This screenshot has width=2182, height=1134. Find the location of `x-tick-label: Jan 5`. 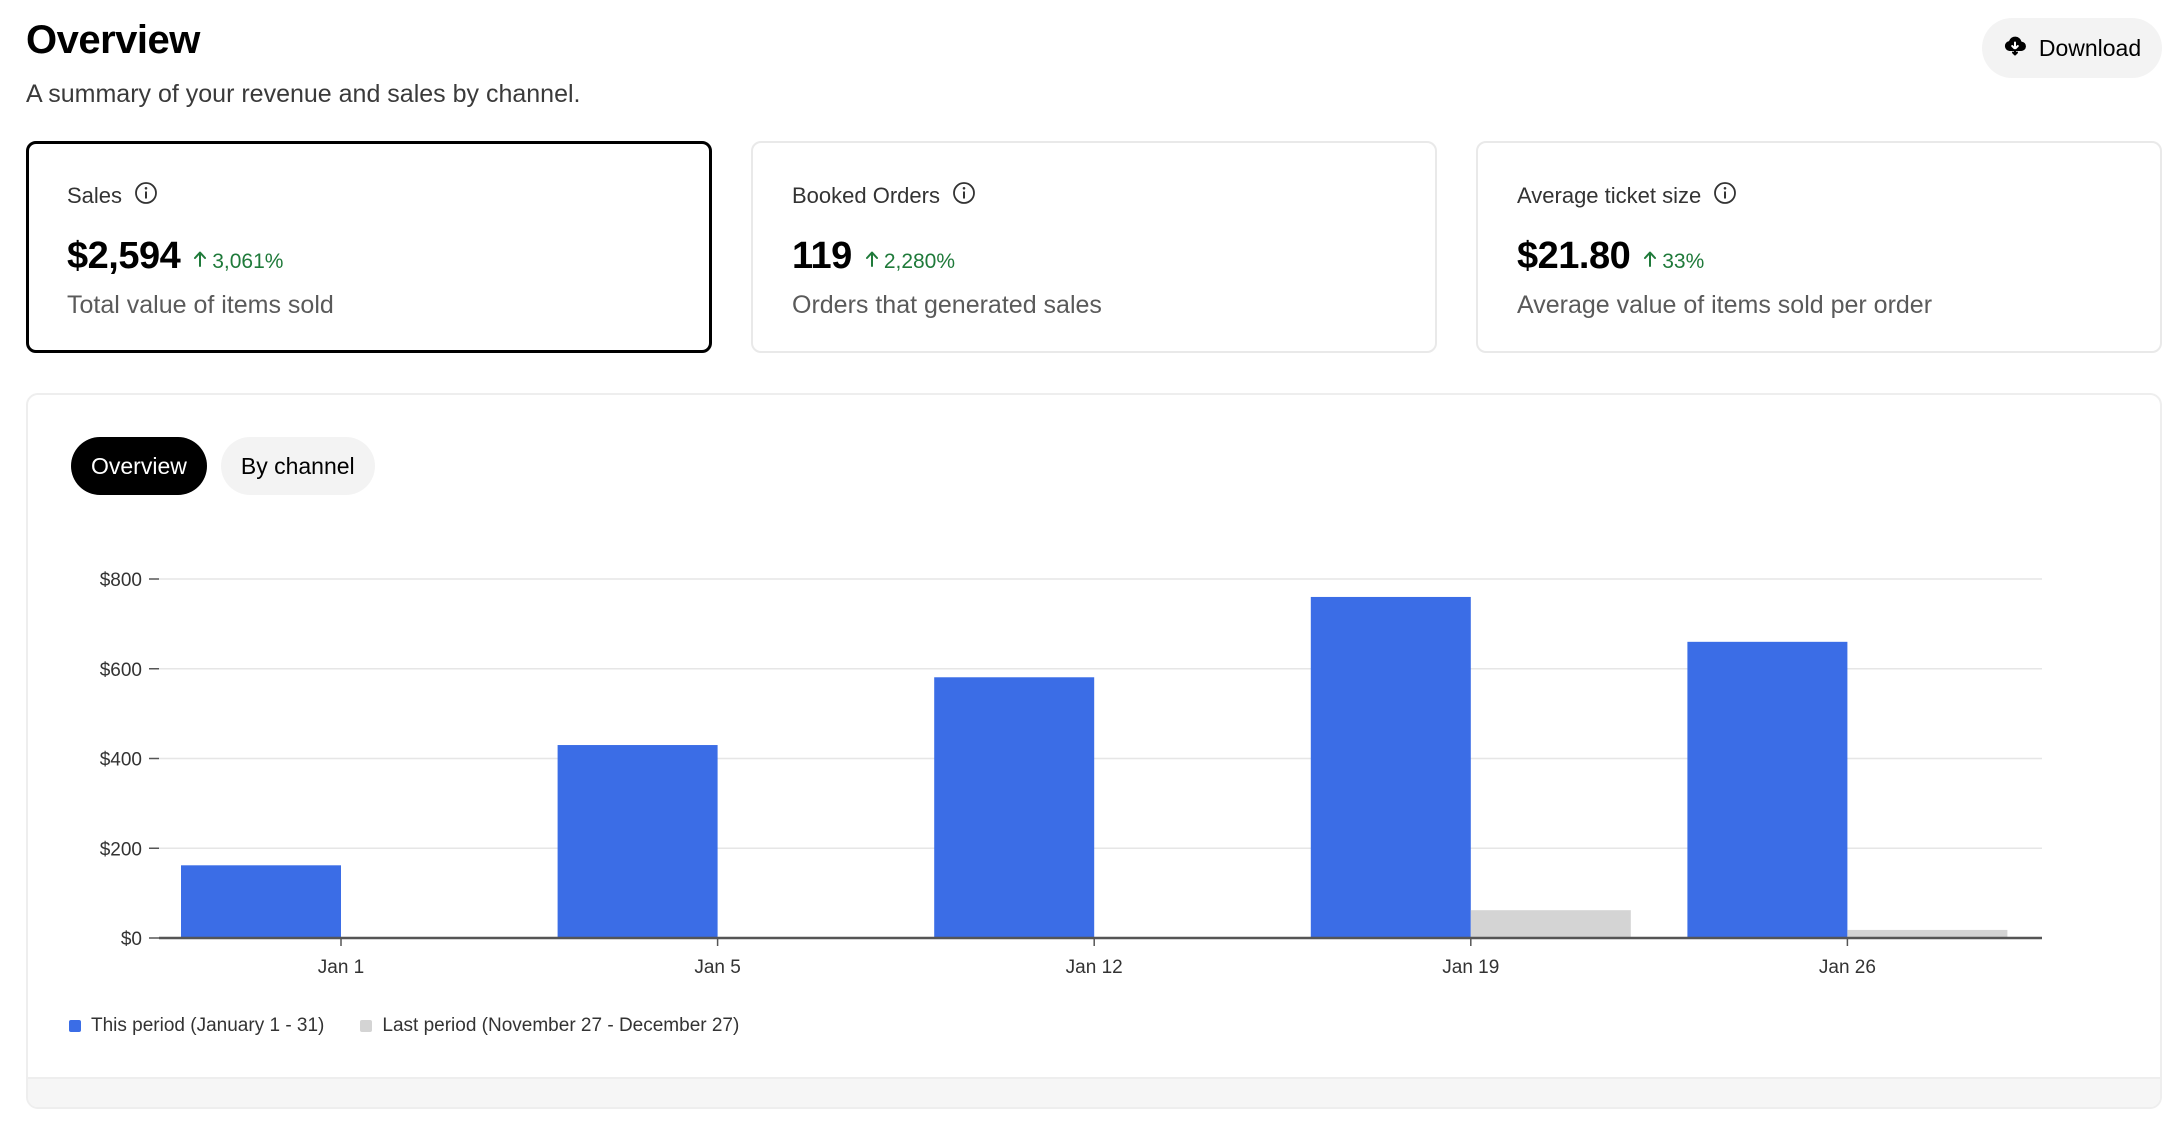

x-tick-label: Jan 5 is located at coordinates (717, 967).